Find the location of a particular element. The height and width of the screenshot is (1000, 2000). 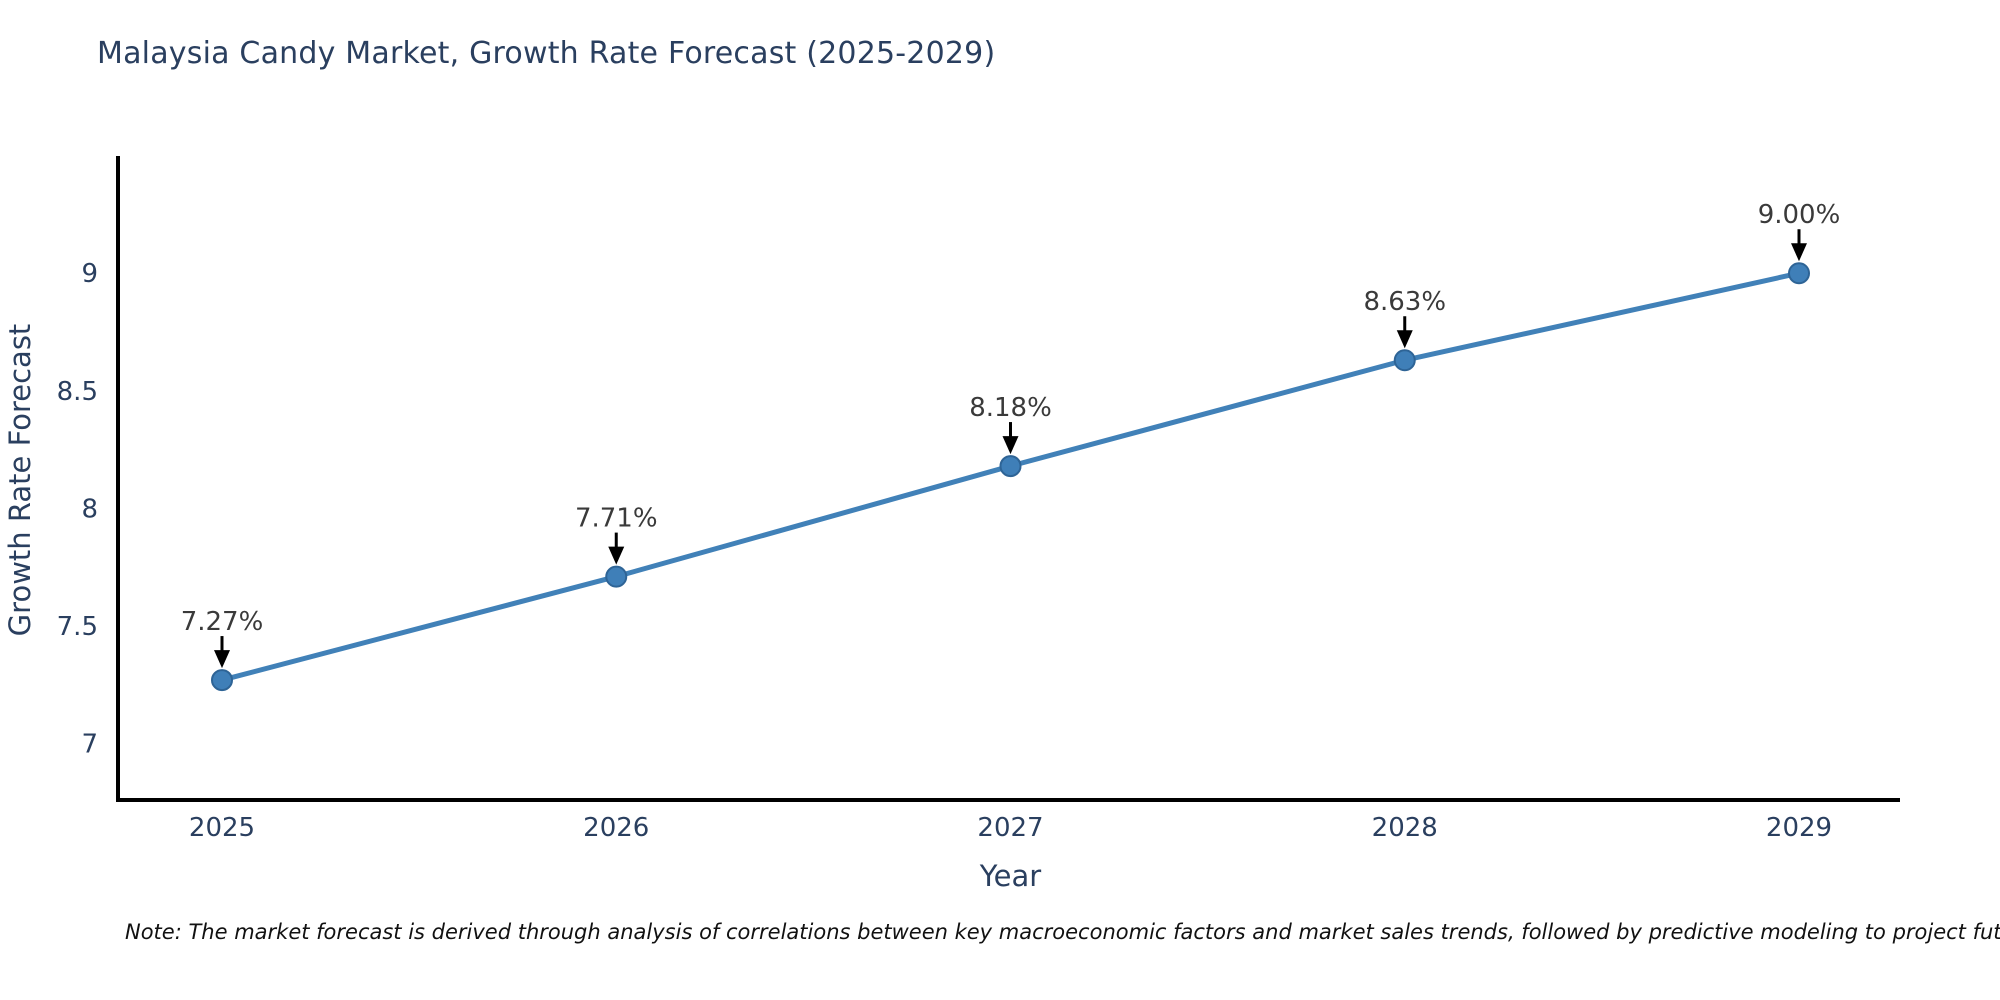

y-axis-title: Growth Rate Forecast is located at coordinates (20, 480).